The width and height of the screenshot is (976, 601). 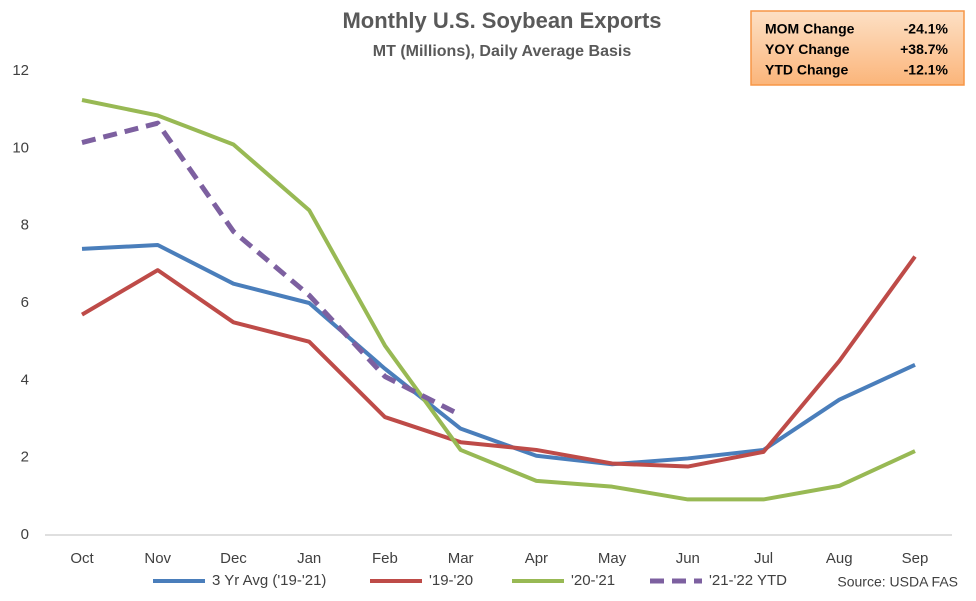 I want to click on y-tick-label: 8, so click(x=25, y=225).